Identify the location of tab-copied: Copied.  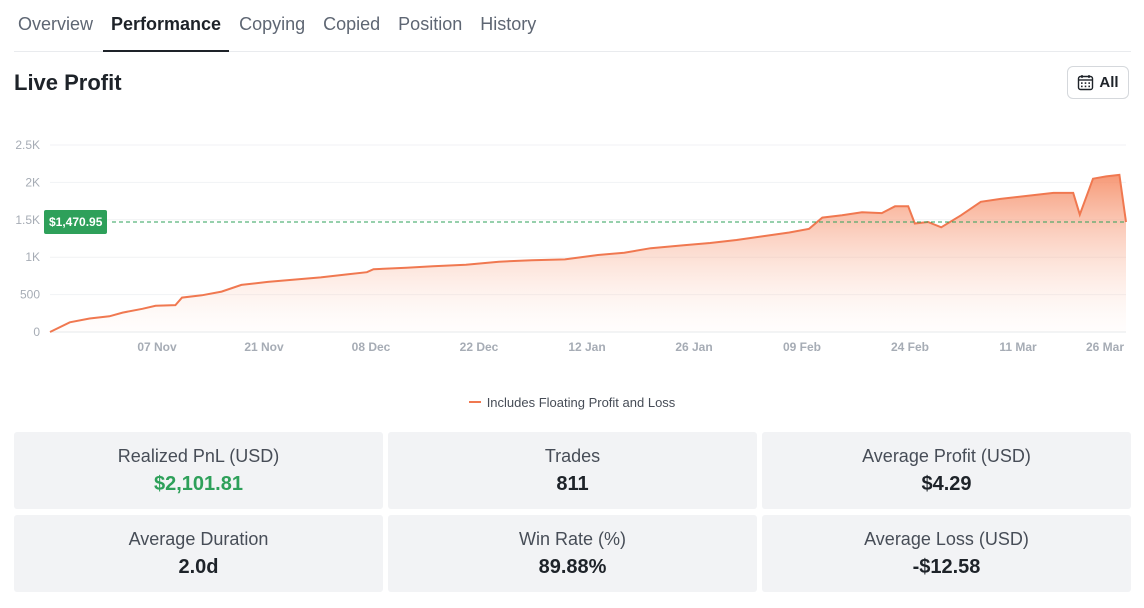
(352, 24).